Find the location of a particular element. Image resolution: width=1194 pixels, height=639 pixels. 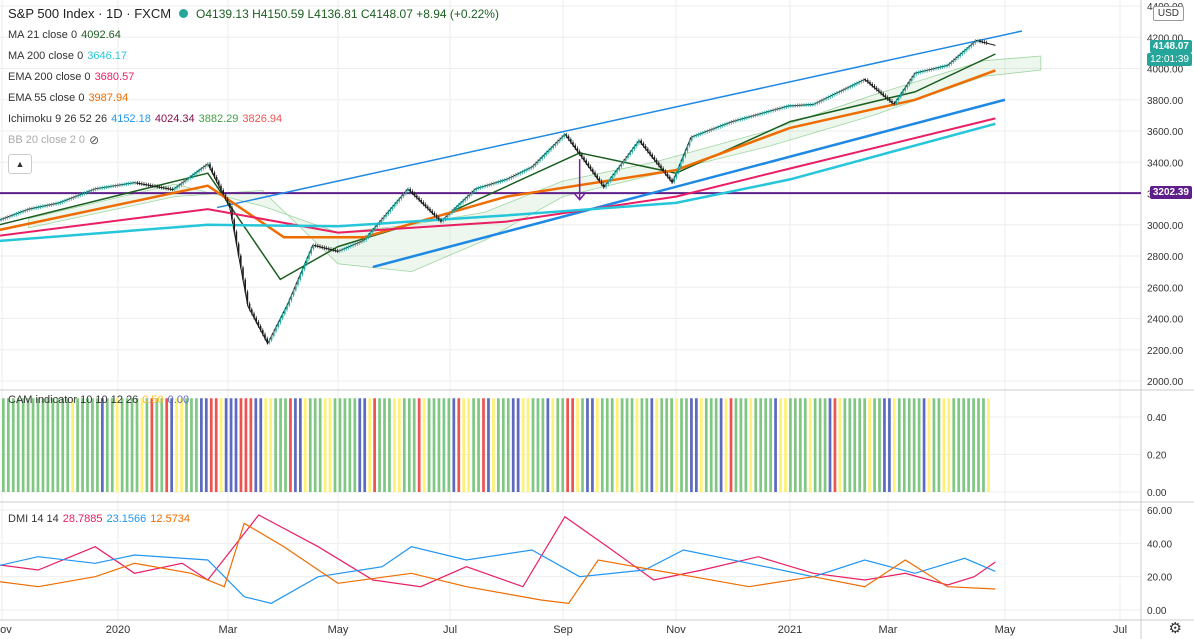

gear-icon: ⚙ is located at coordinates (1175, 628).